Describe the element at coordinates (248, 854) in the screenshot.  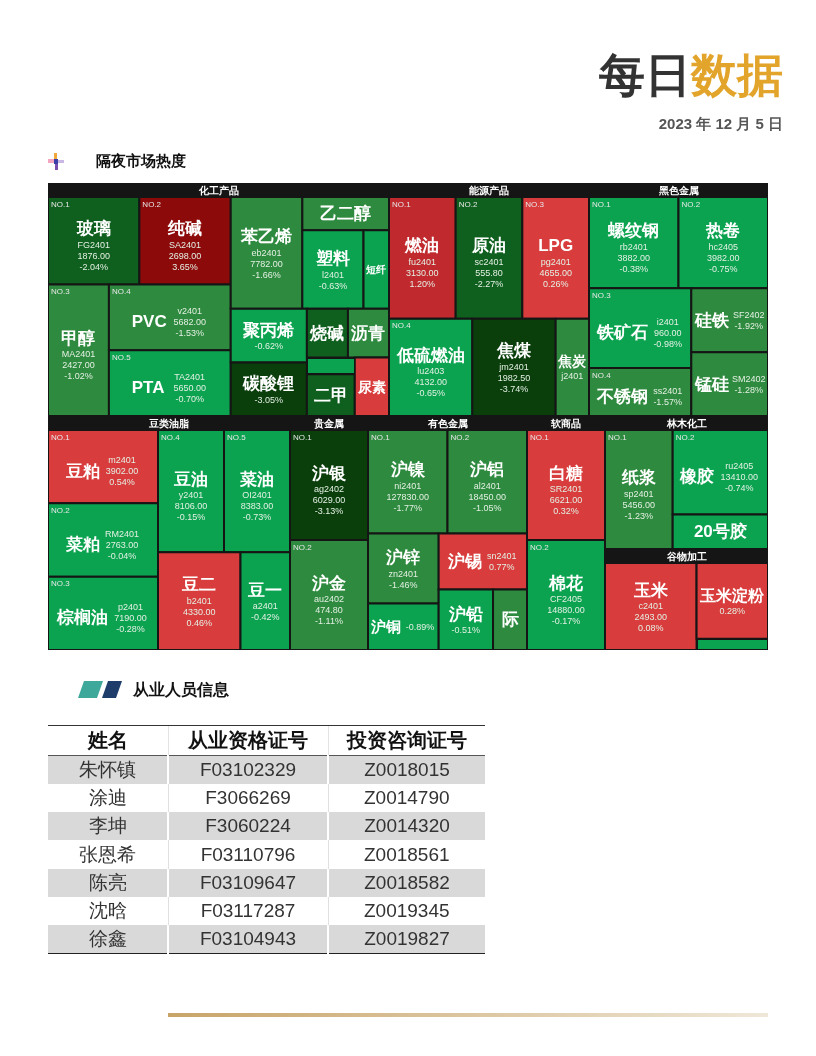
I see `text: F03110796` at that location.